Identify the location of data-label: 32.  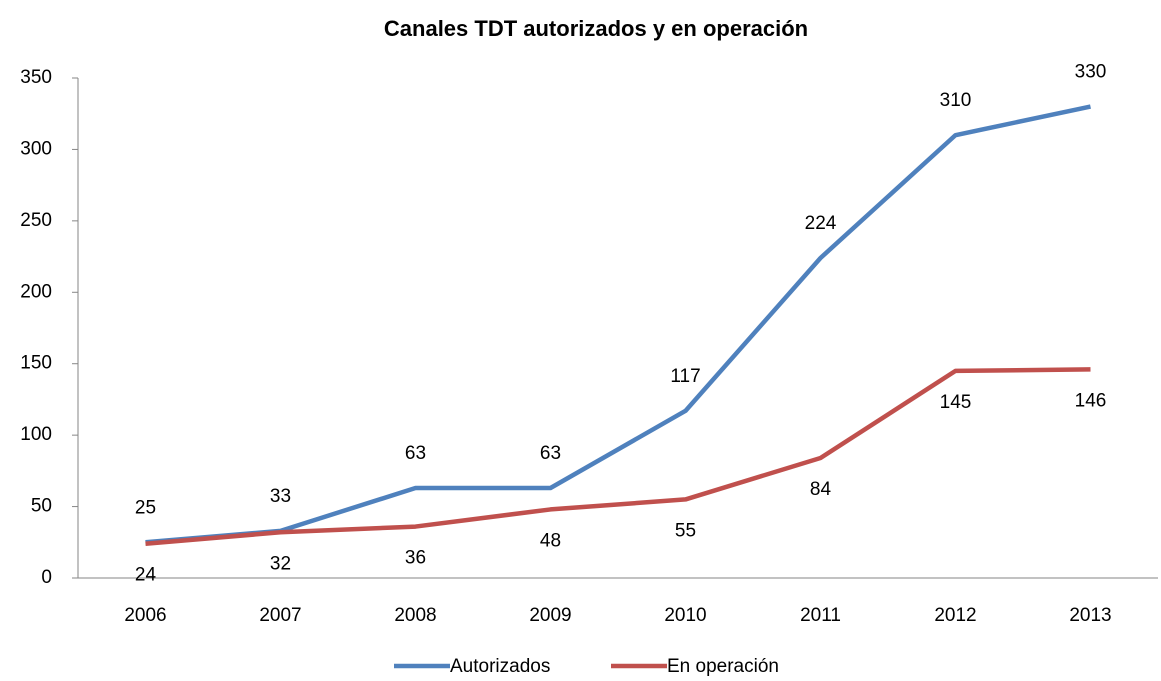
(280, 563).